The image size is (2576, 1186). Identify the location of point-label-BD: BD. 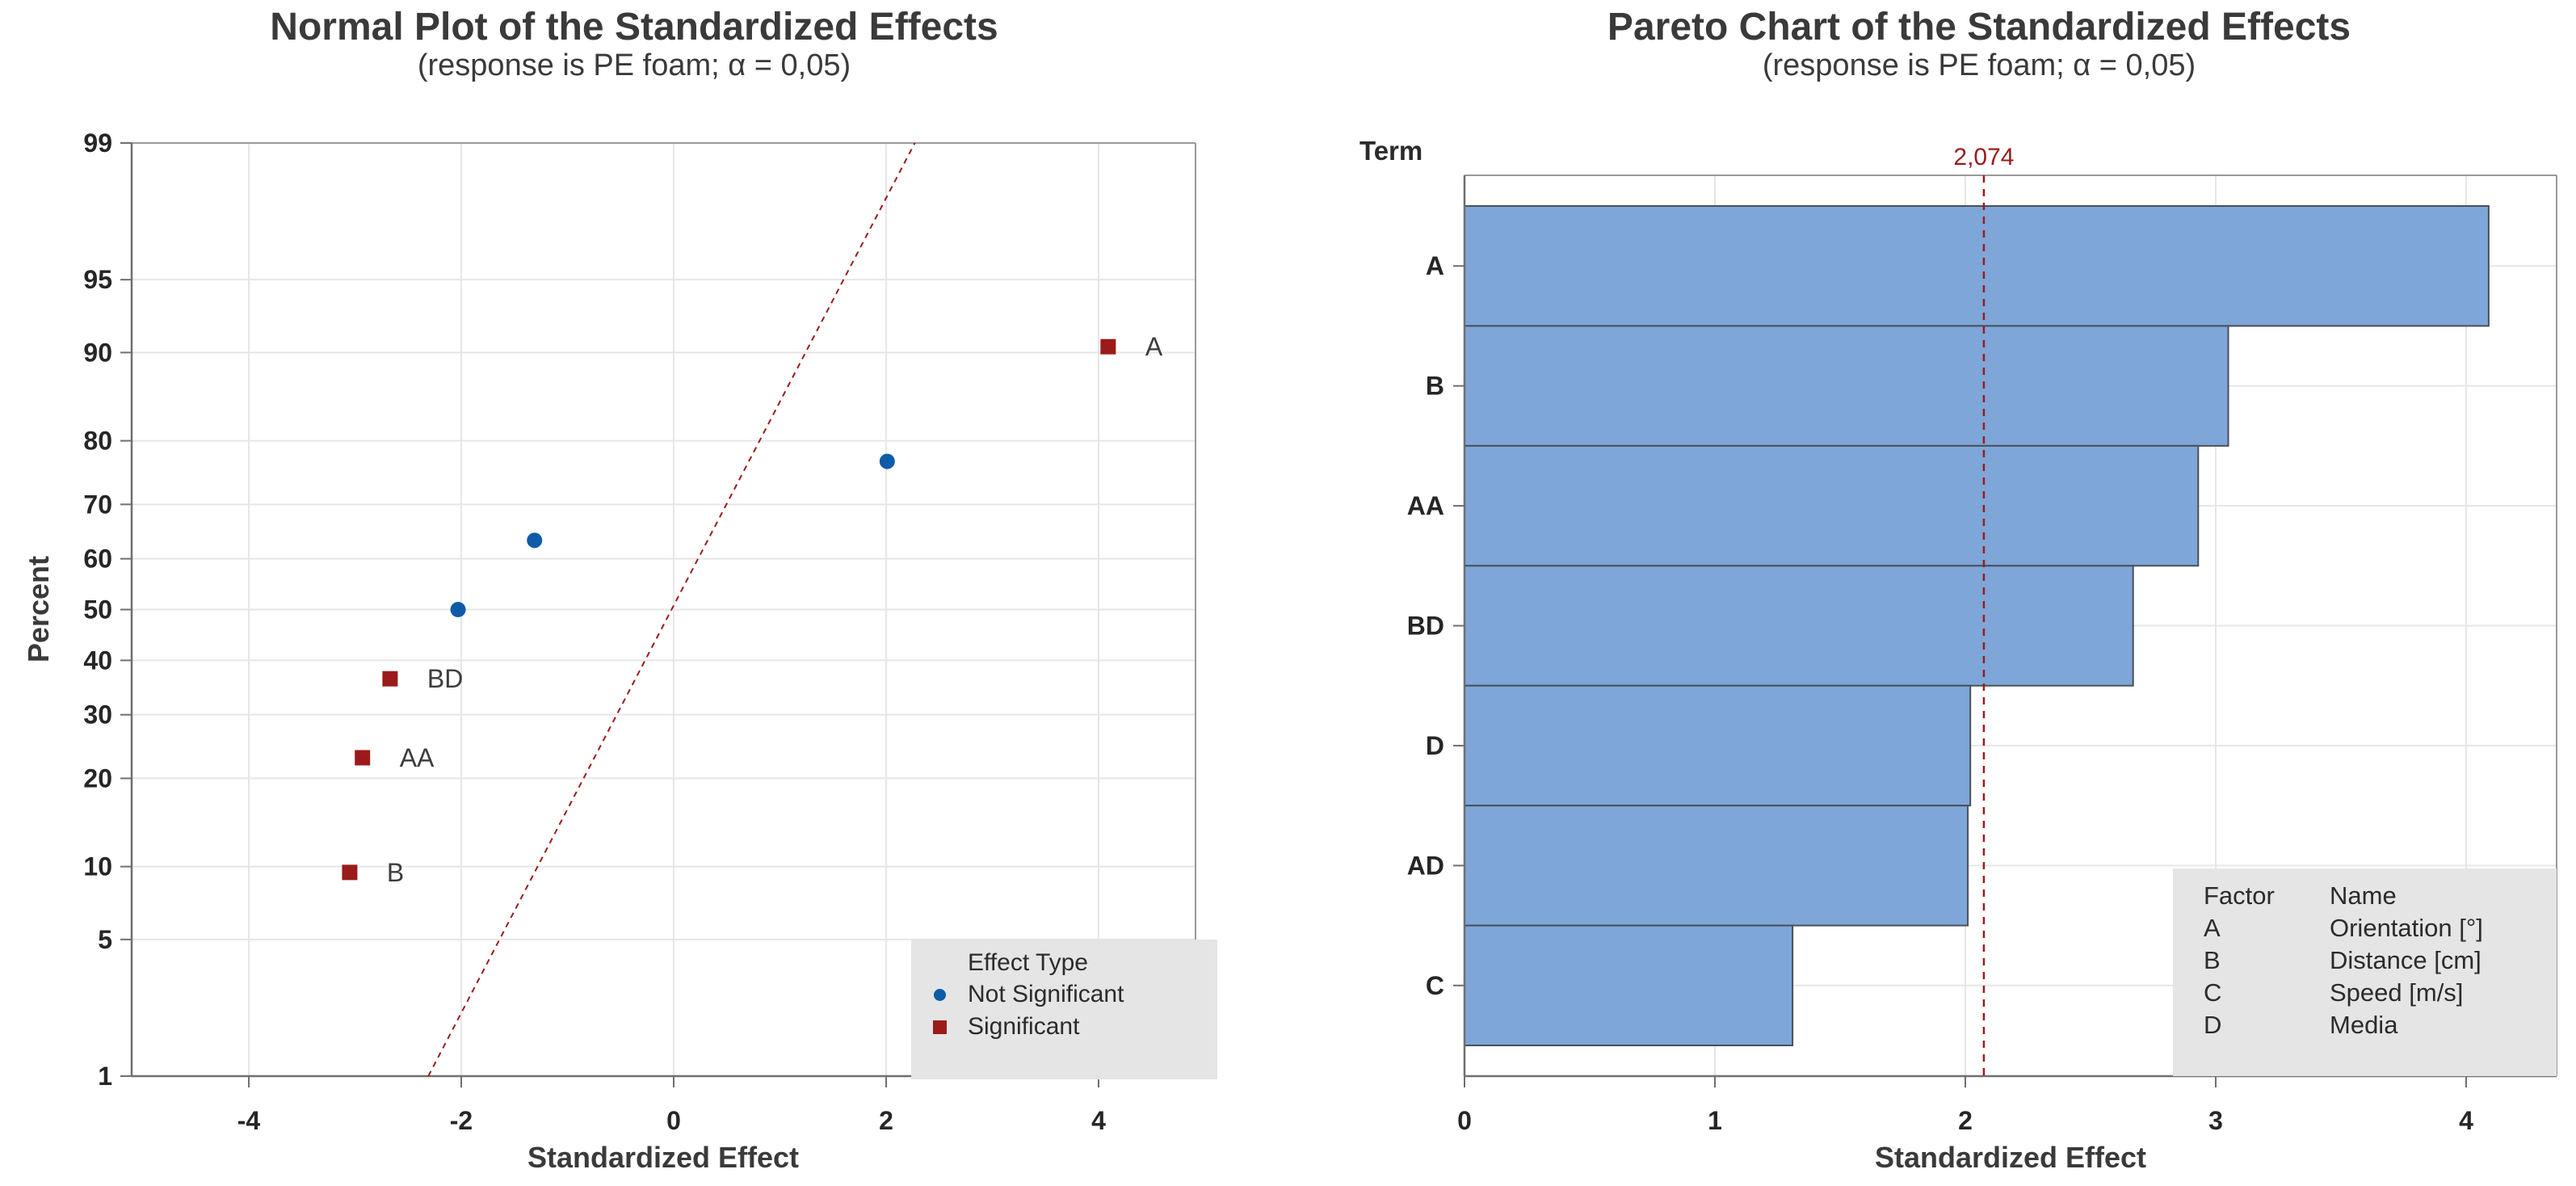
(445, 678).